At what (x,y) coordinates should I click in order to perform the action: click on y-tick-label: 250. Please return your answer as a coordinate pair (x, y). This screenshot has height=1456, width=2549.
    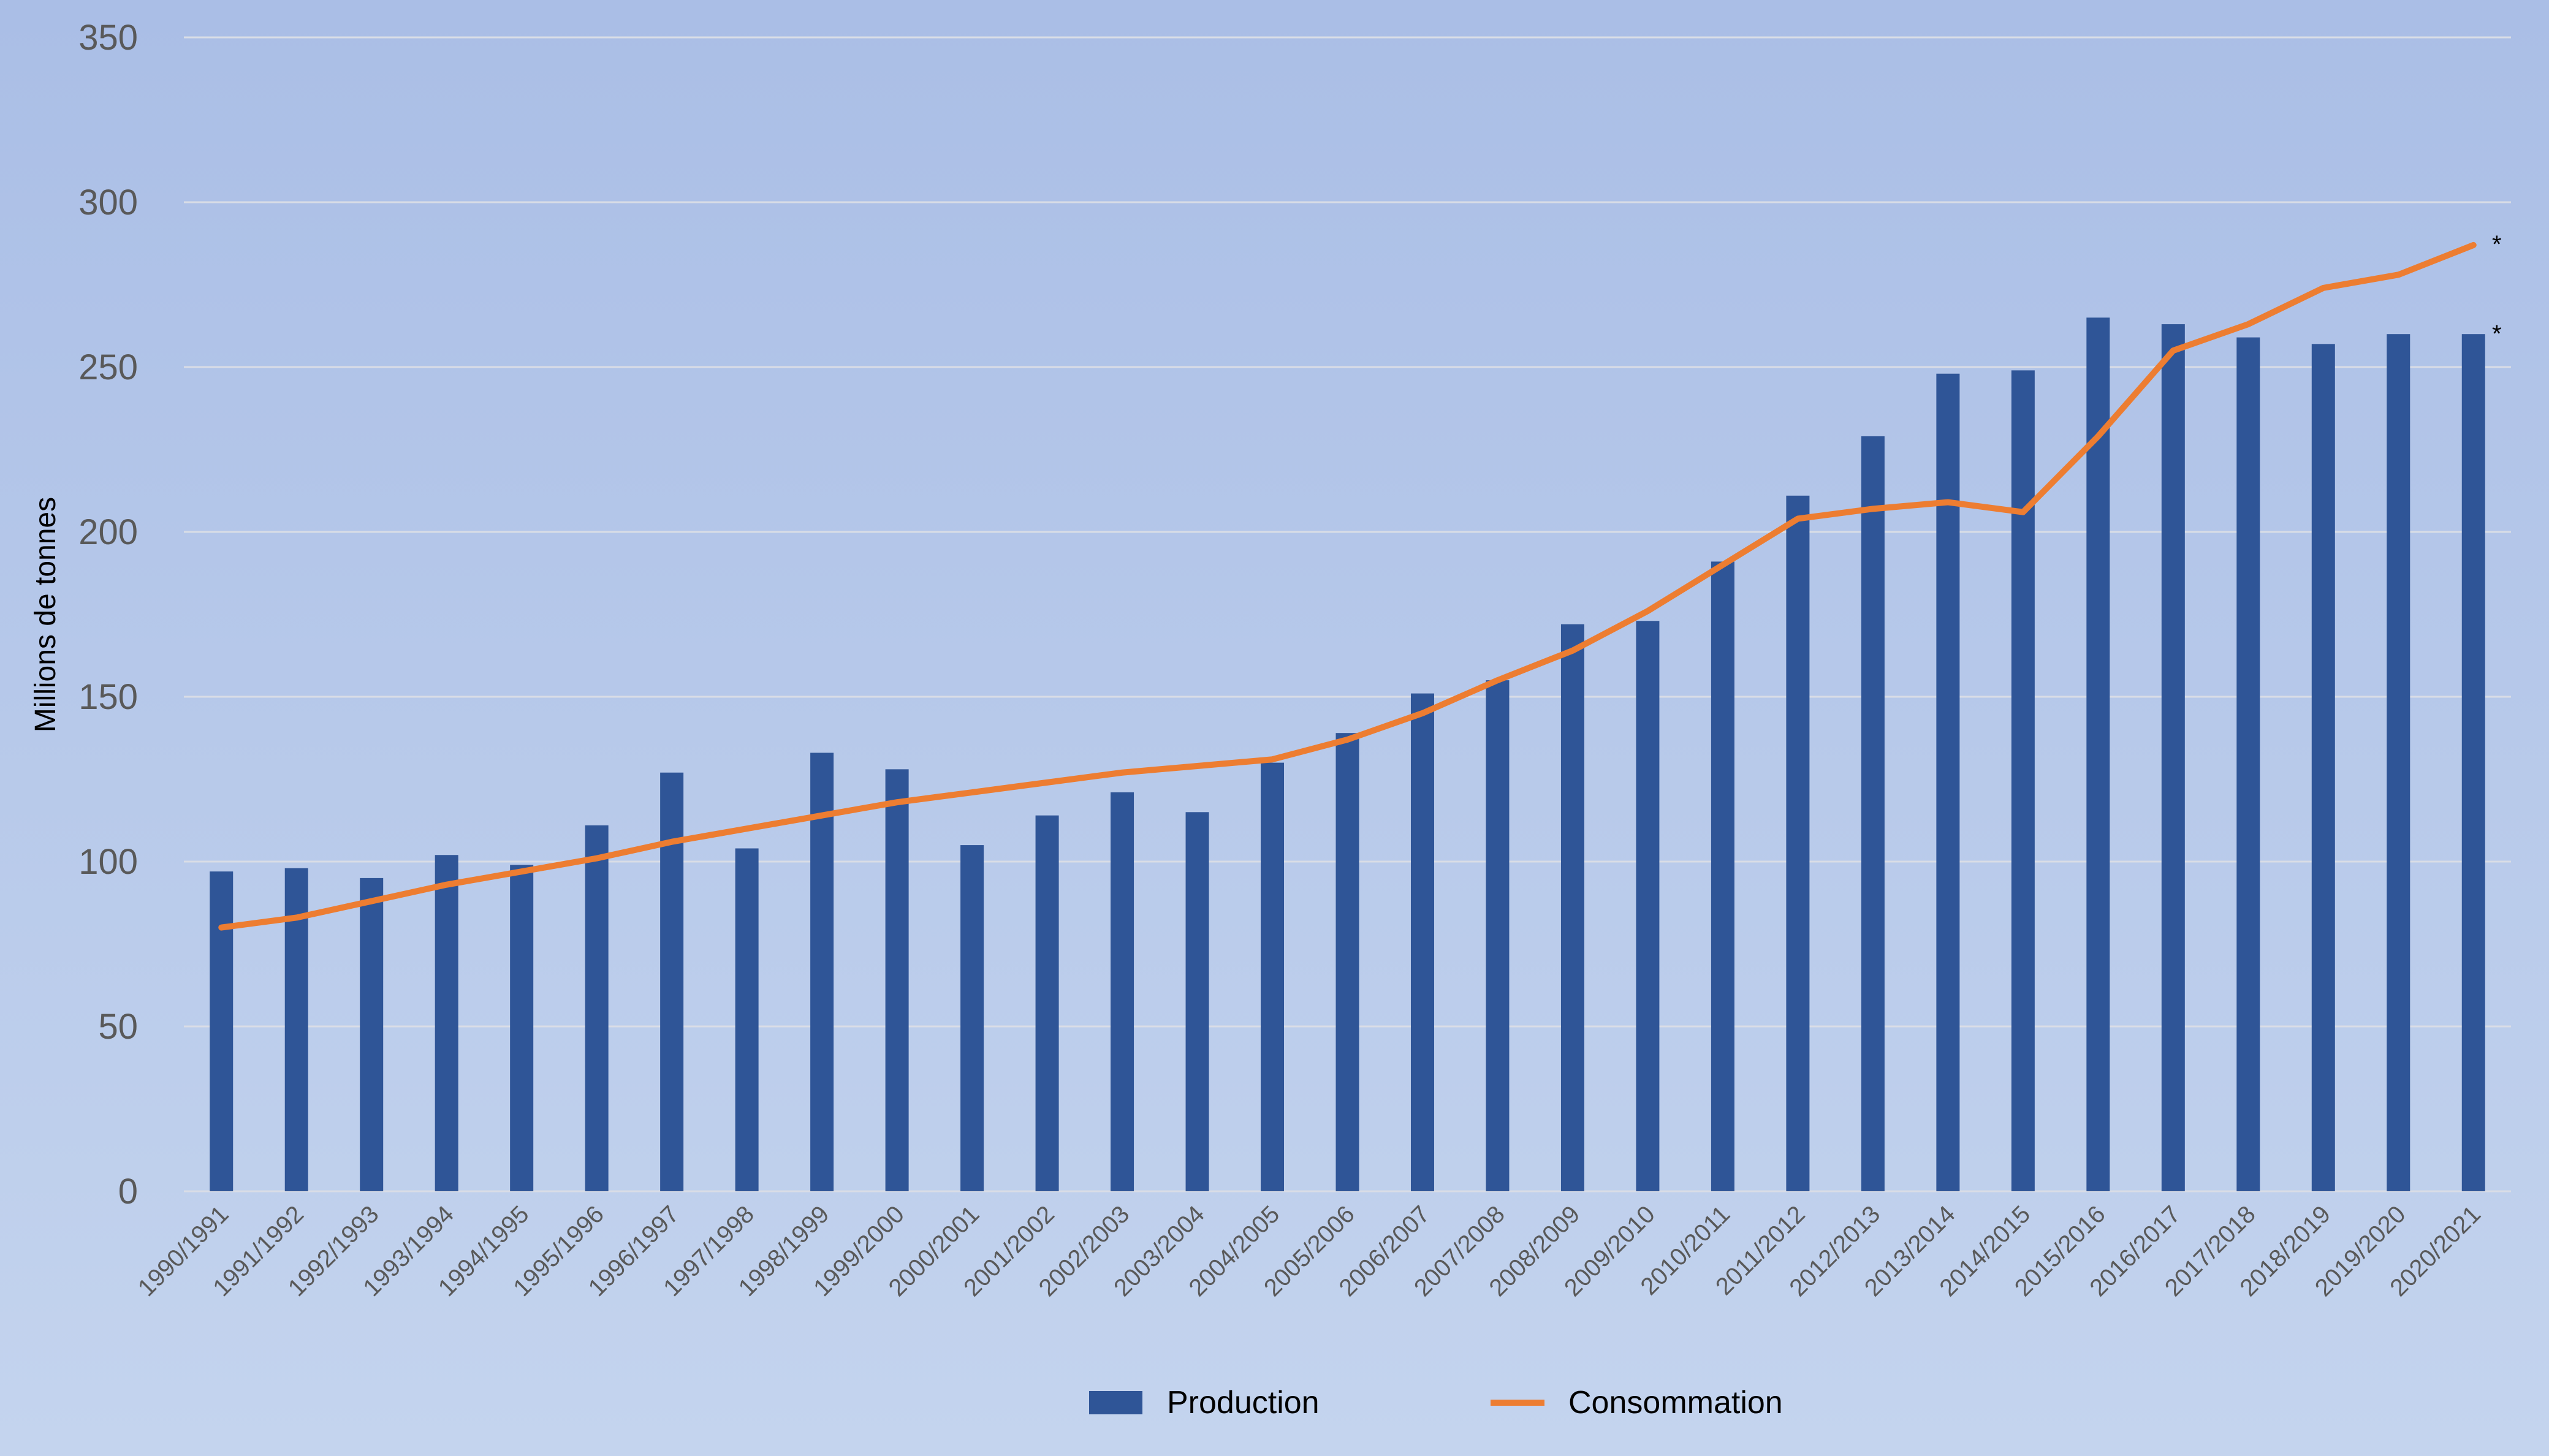
    Looking at the image, I should click on (108, 367).